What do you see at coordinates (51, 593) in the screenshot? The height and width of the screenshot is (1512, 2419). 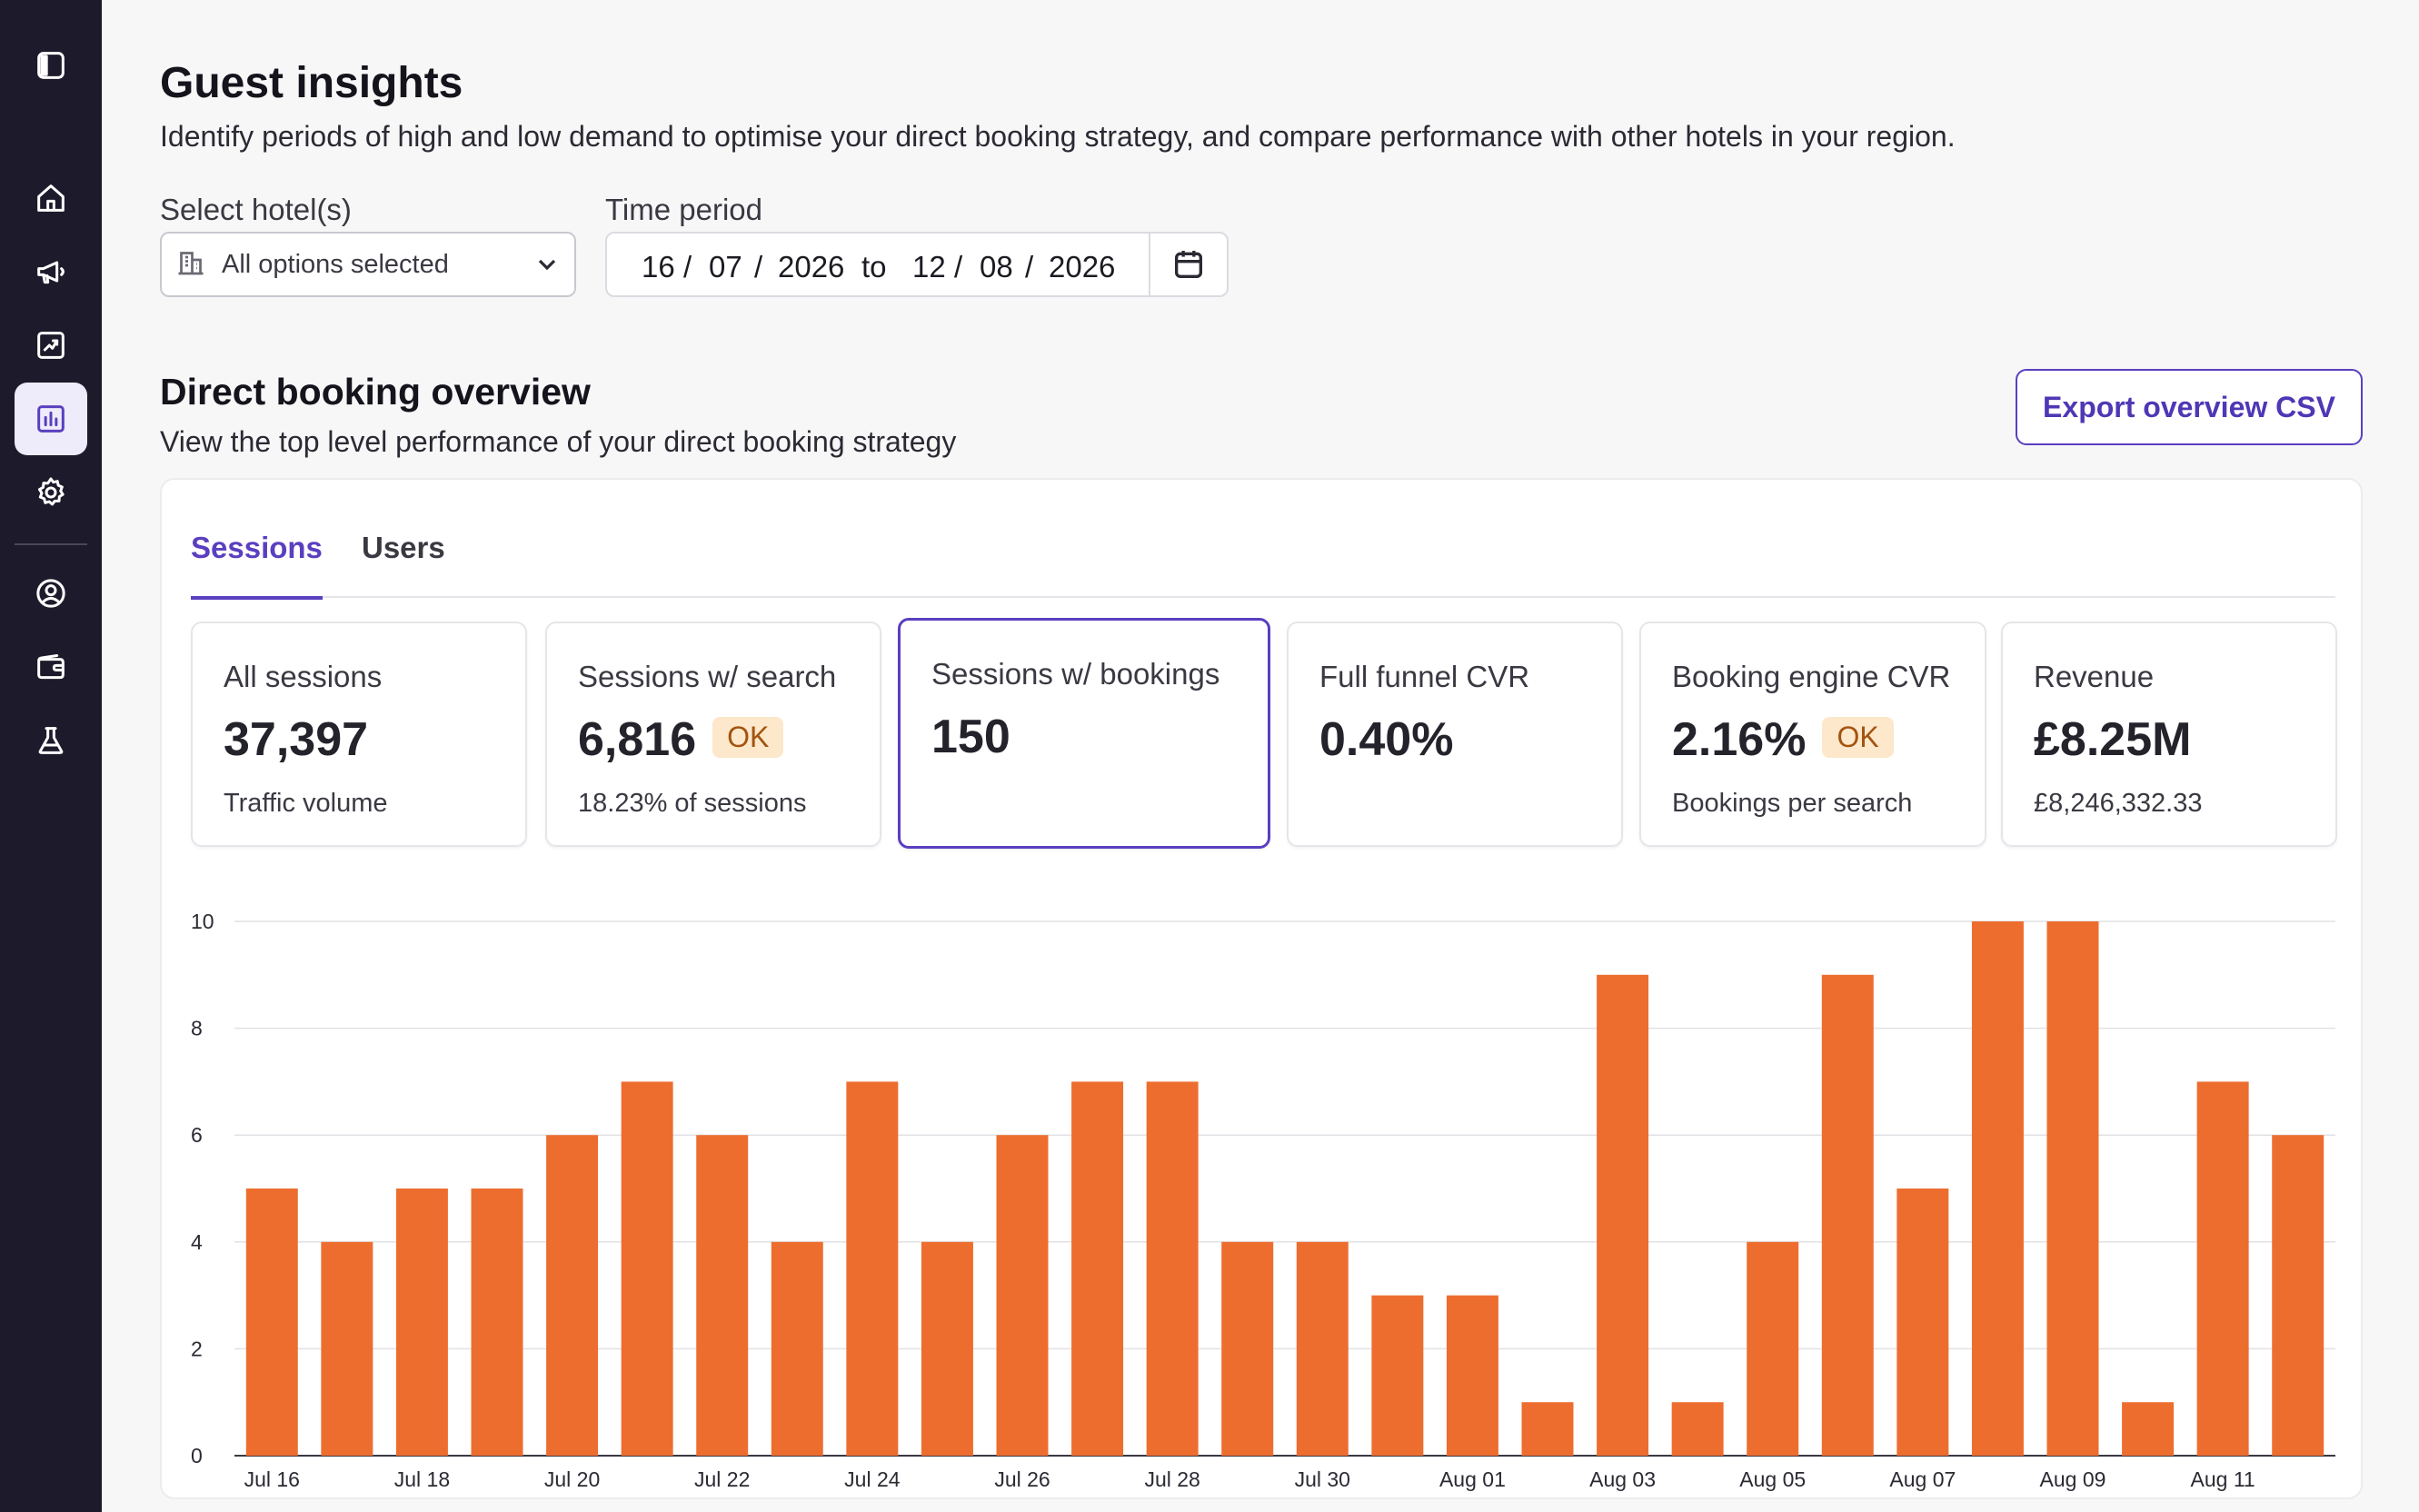 I see `user-circle-icon` at bounding box center [51, 593].